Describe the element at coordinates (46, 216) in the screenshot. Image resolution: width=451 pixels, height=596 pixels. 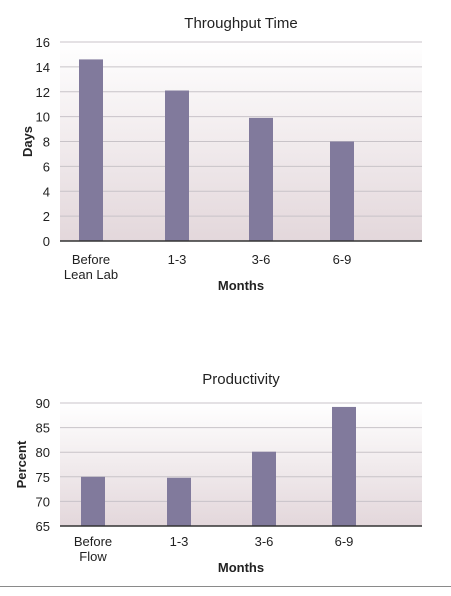
I see `y-tick-label: 2` at that location.